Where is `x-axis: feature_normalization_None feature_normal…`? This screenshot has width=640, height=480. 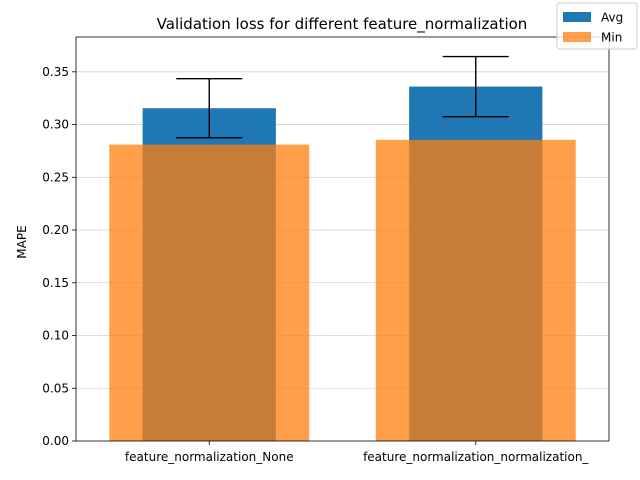 x-axis: feature_normalization_None feature_normal… is located at coordinates (357, 452).